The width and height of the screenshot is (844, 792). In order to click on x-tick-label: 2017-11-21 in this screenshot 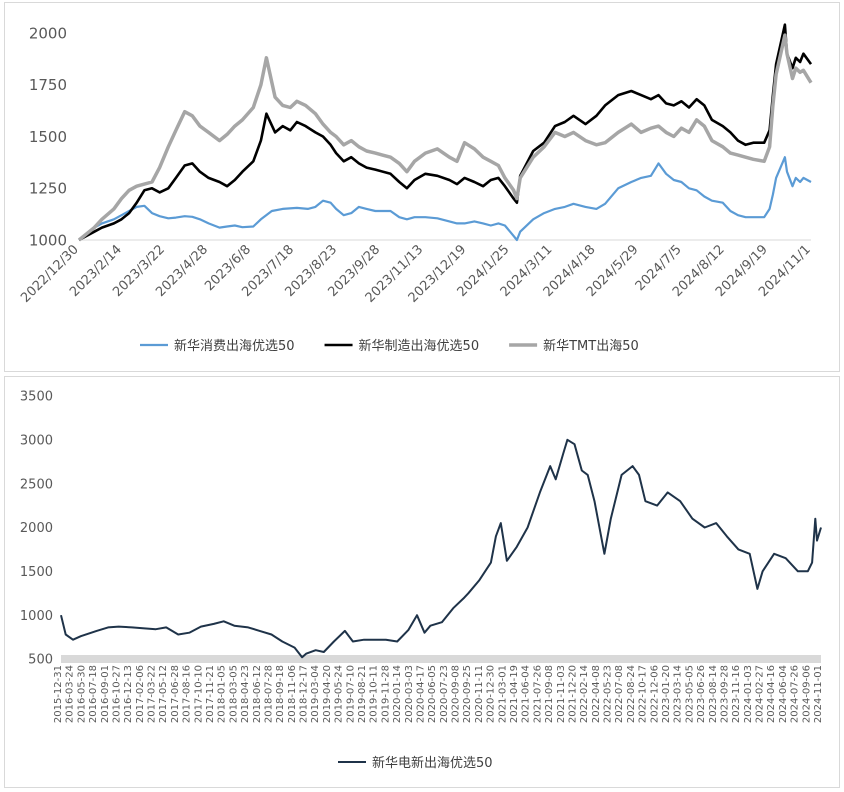, I will do `click(210, 694)`.